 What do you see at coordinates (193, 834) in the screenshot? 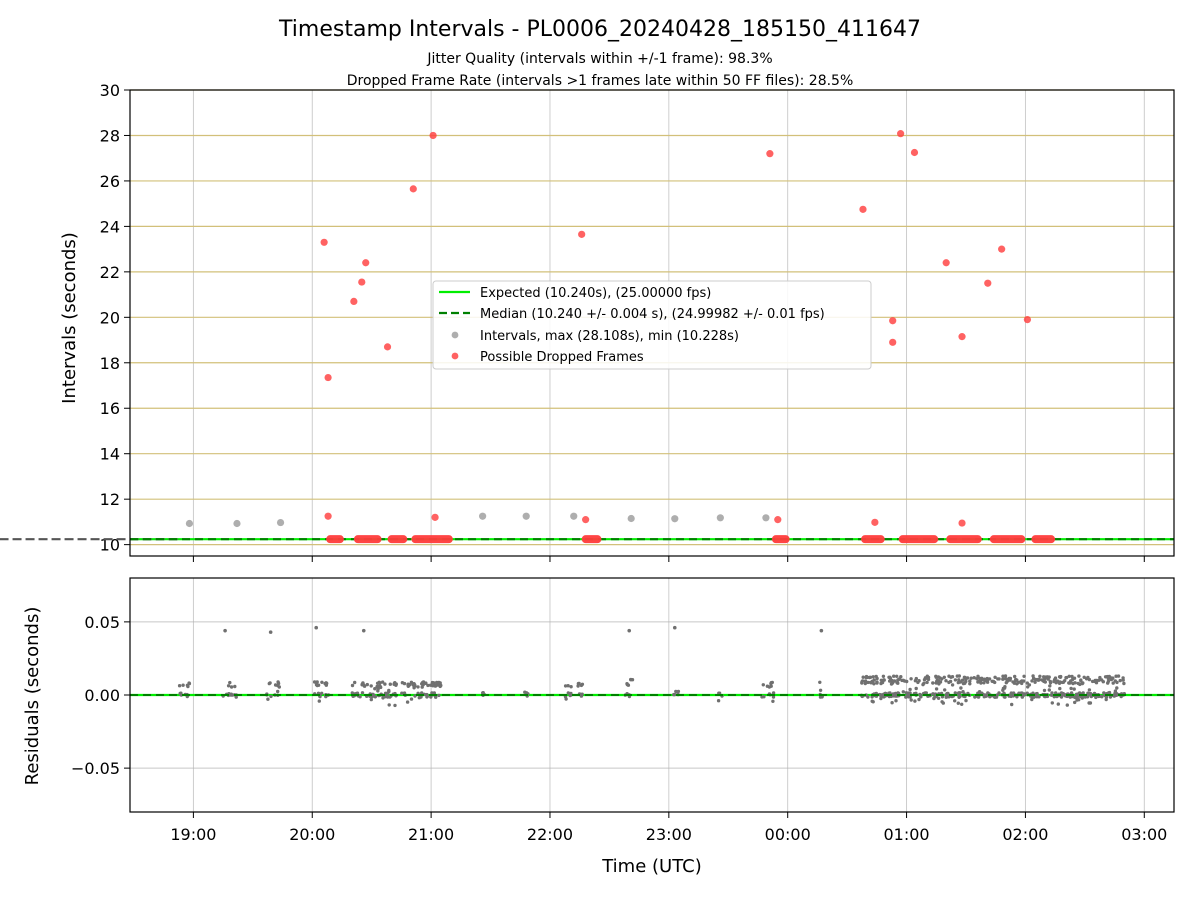
I see `x-tick-label: 19:00` at bounding box center [193, 834].